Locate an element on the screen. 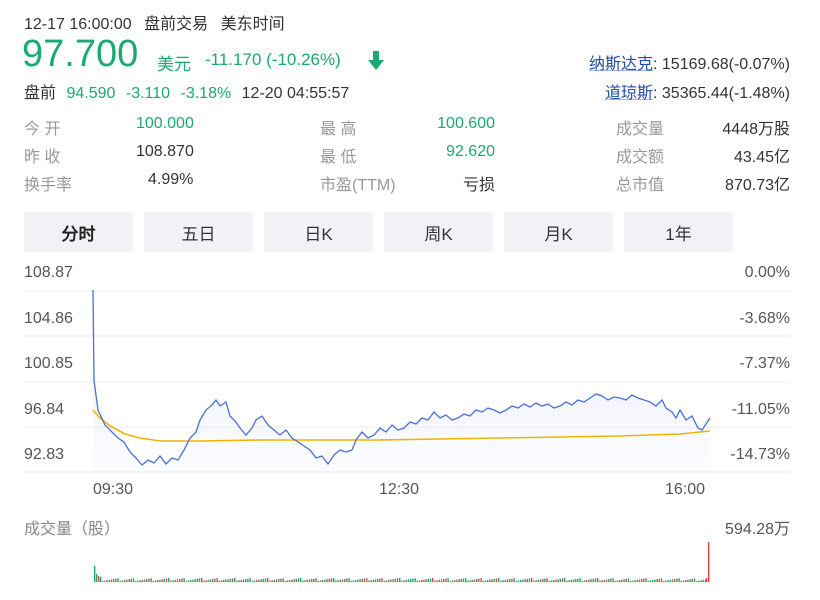 The width and height of the screenshot is (820, 600). currency-label: 美元 is located at coordinates (174, 64).